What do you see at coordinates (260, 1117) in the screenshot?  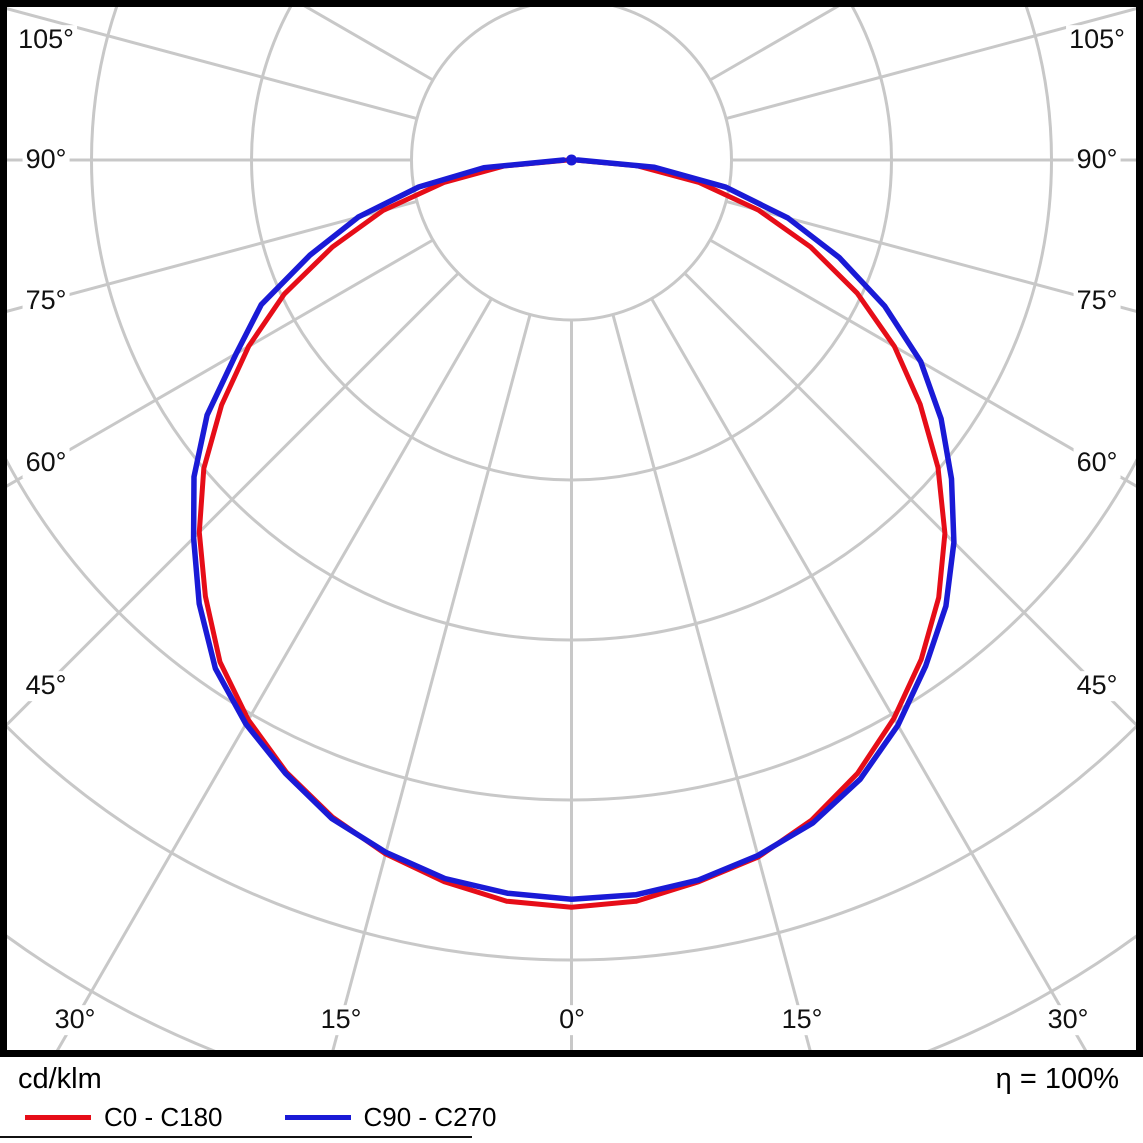 I see `legend: C0 - C180 C90 - C270` at bounding box center [260, 1117].